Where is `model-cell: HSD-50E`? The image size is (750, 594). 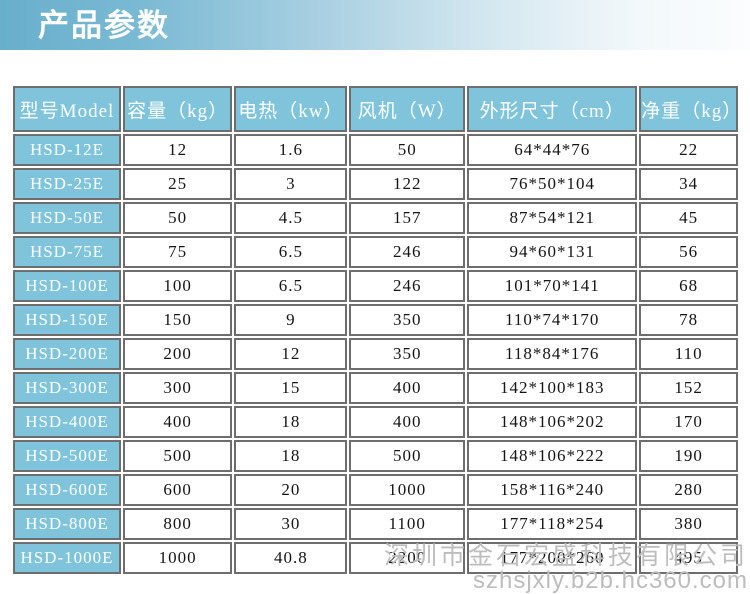 model-cell: HSD-50E is located at coordinates (67, 218).